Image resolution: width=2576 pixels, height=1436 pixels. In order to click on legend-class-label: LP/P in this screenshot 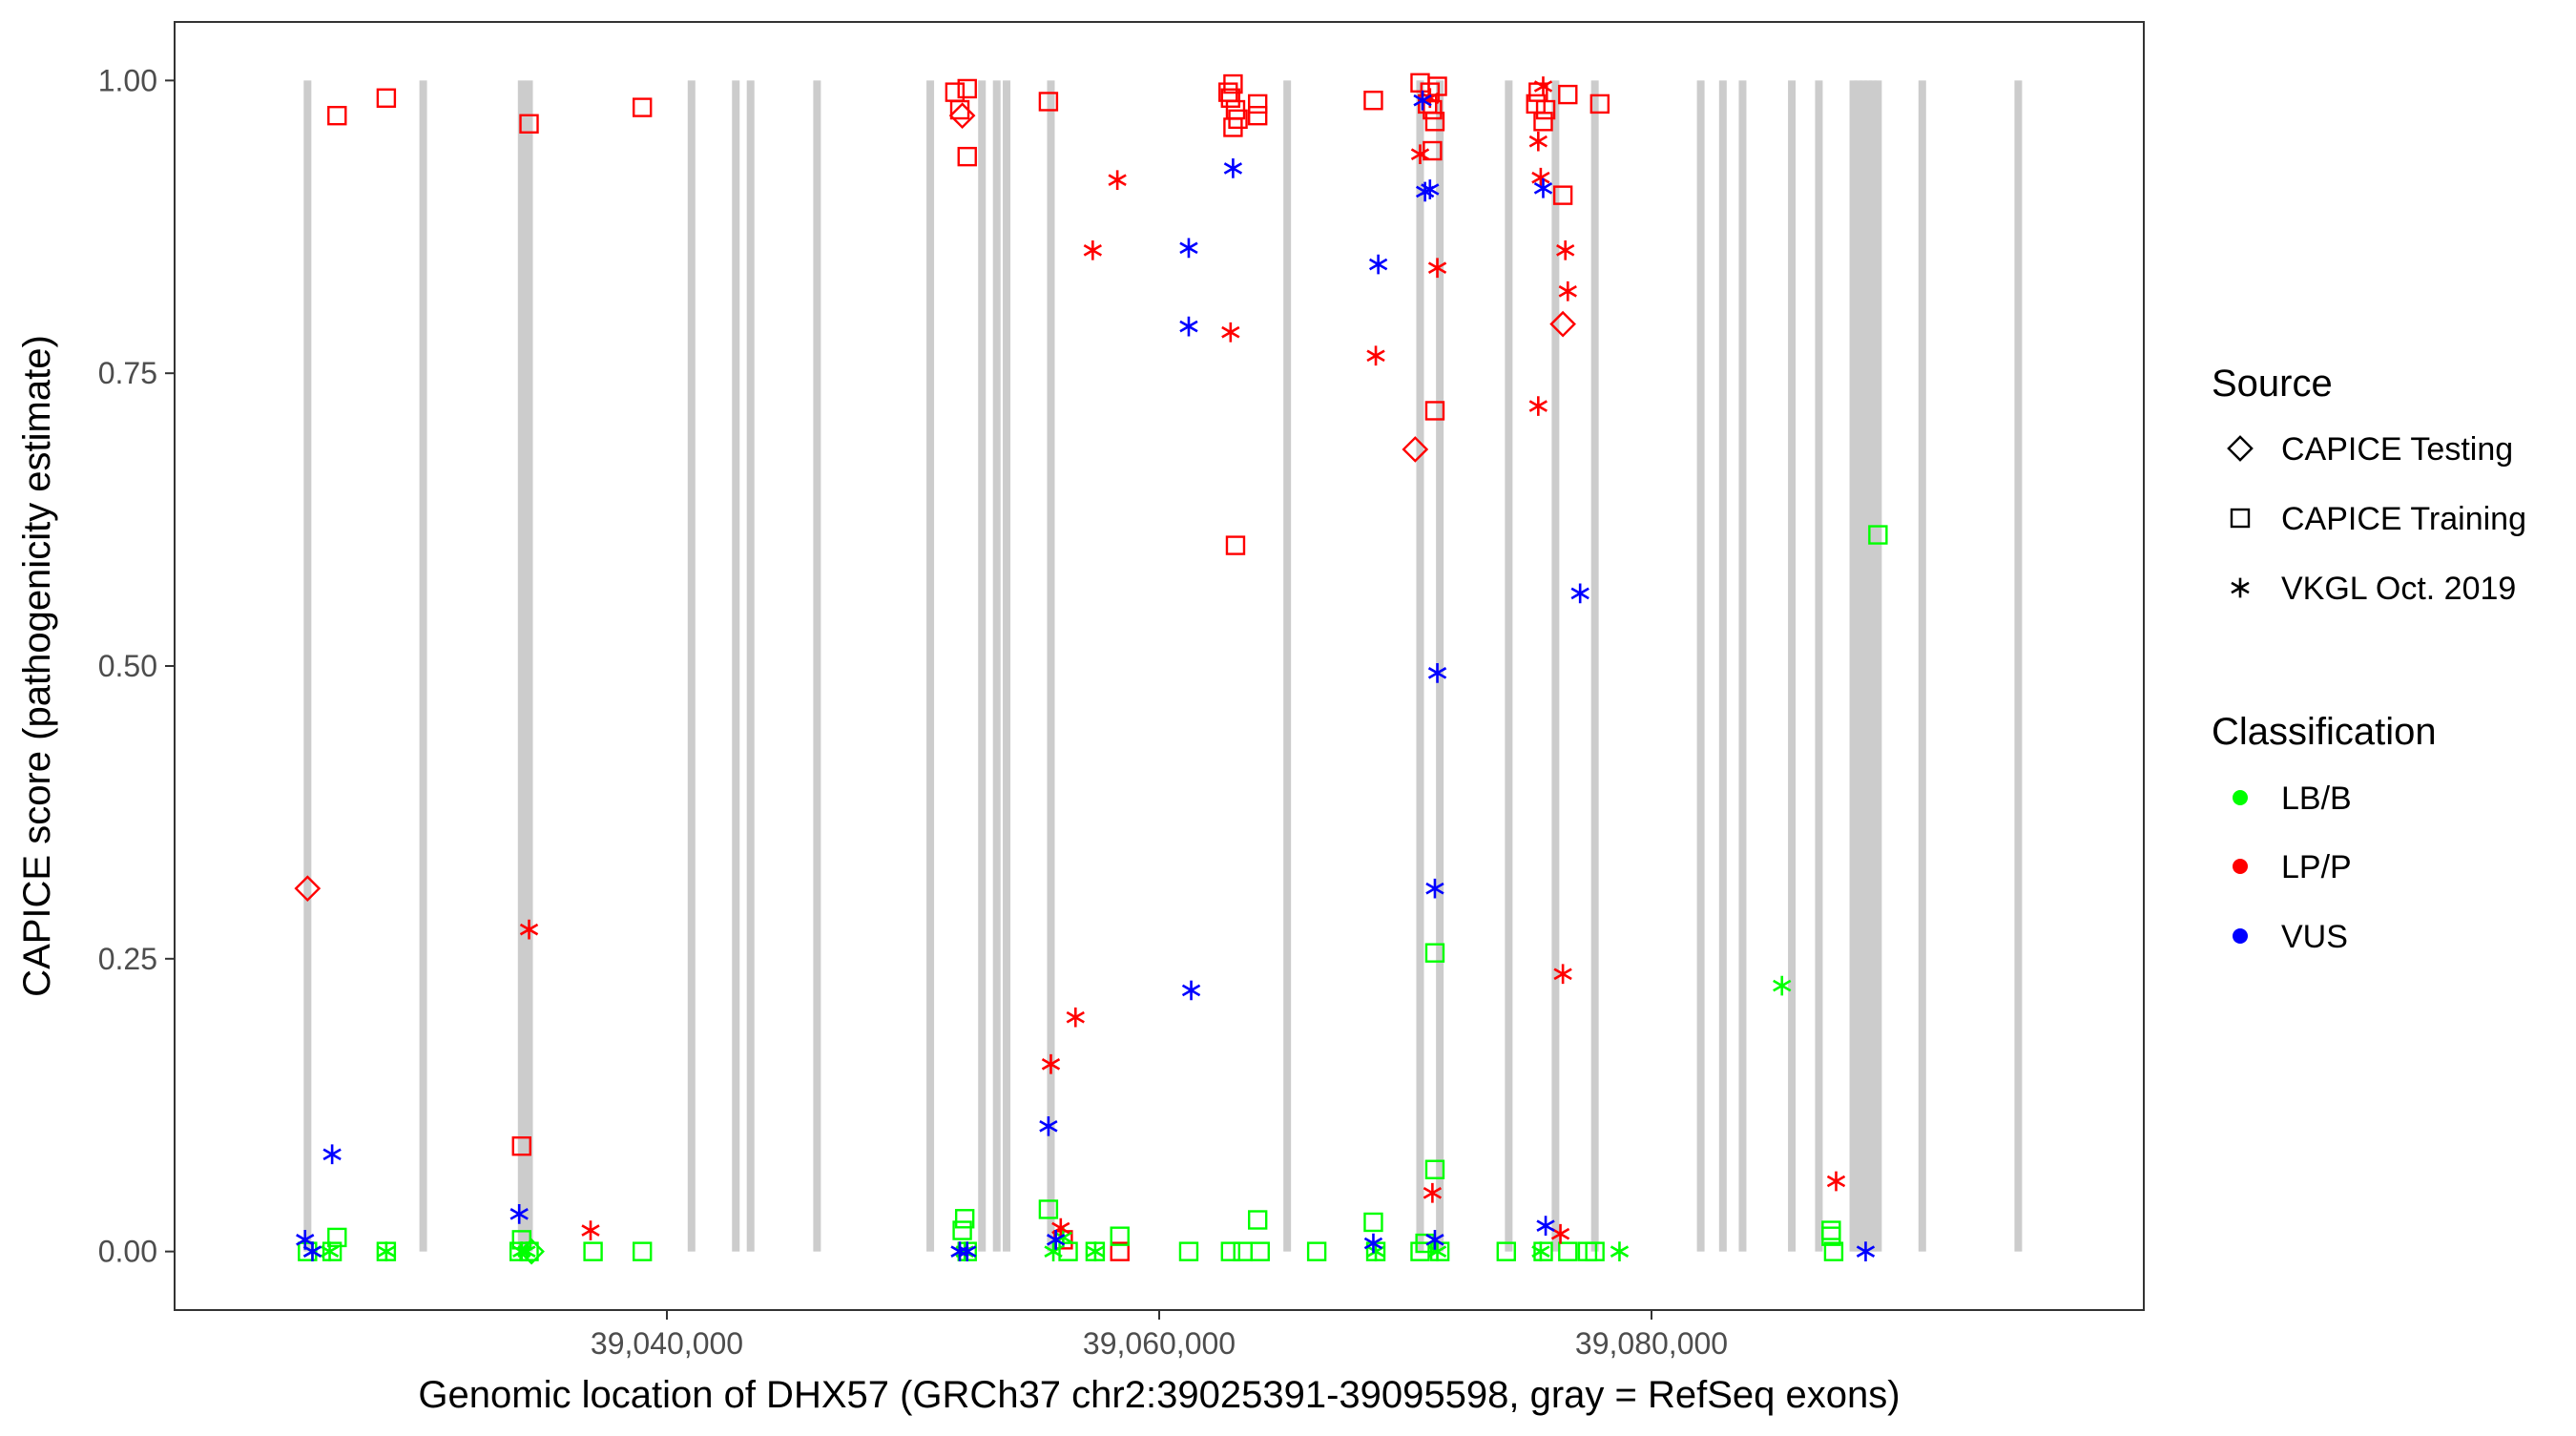, I will do `click(2316, 867)`.